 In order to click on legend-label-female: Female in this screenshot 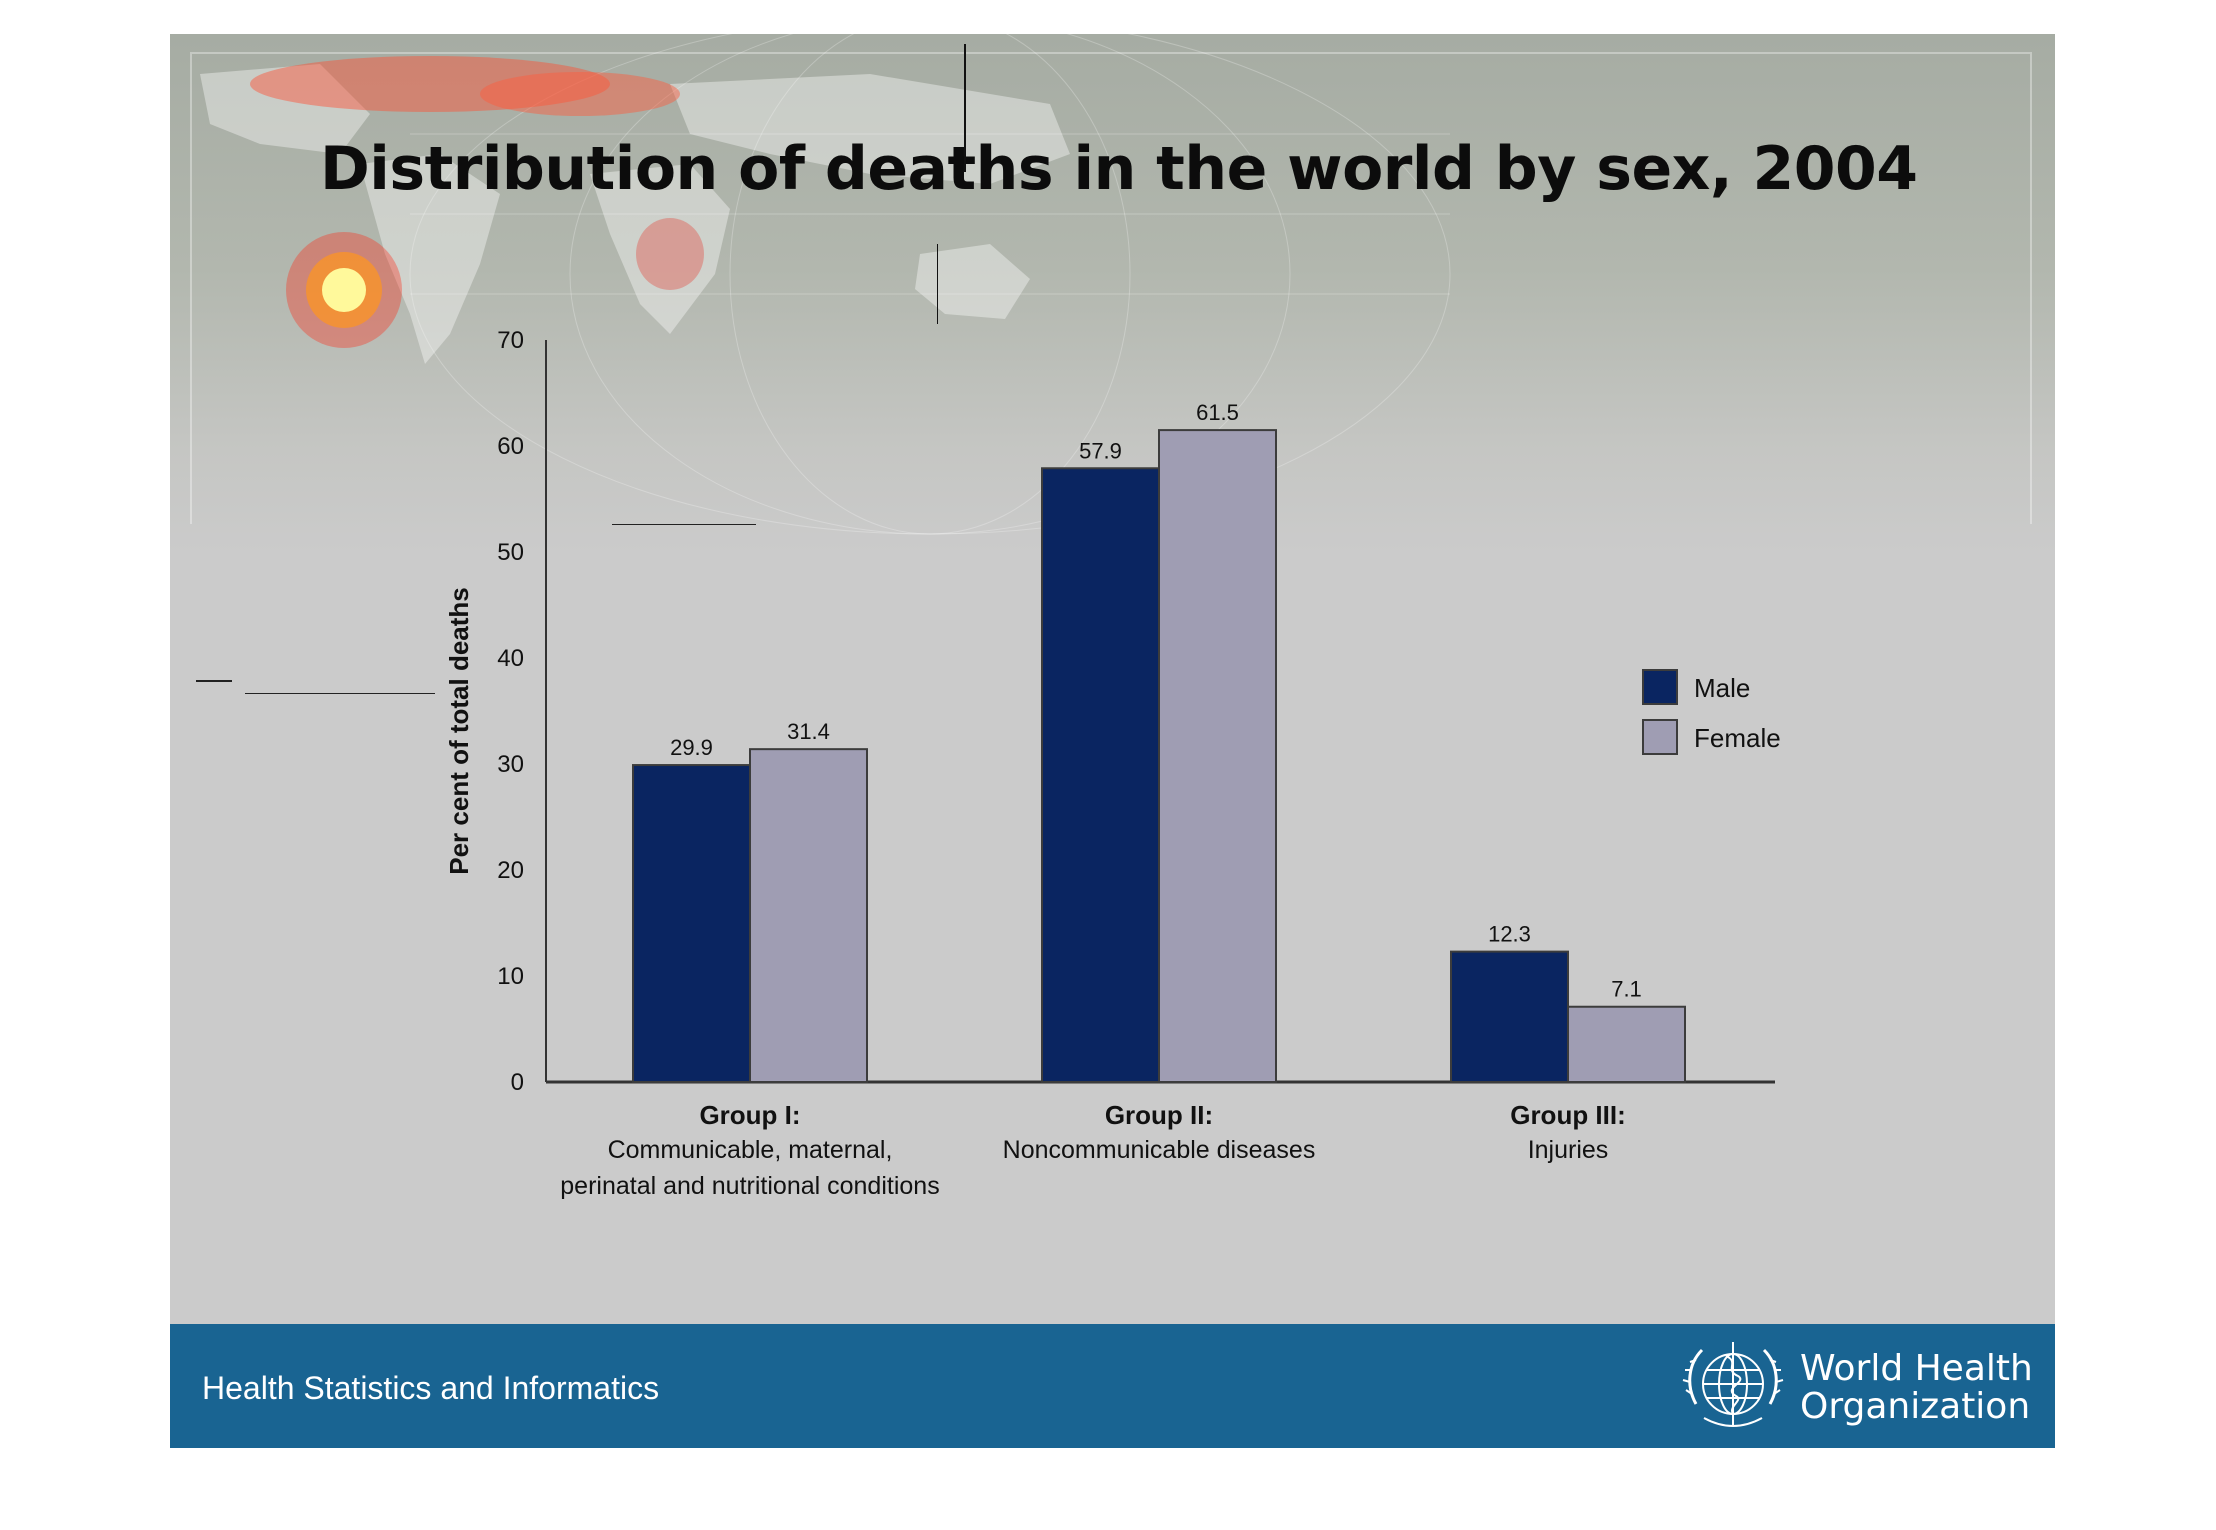, I will do `click(1737, 738)`.